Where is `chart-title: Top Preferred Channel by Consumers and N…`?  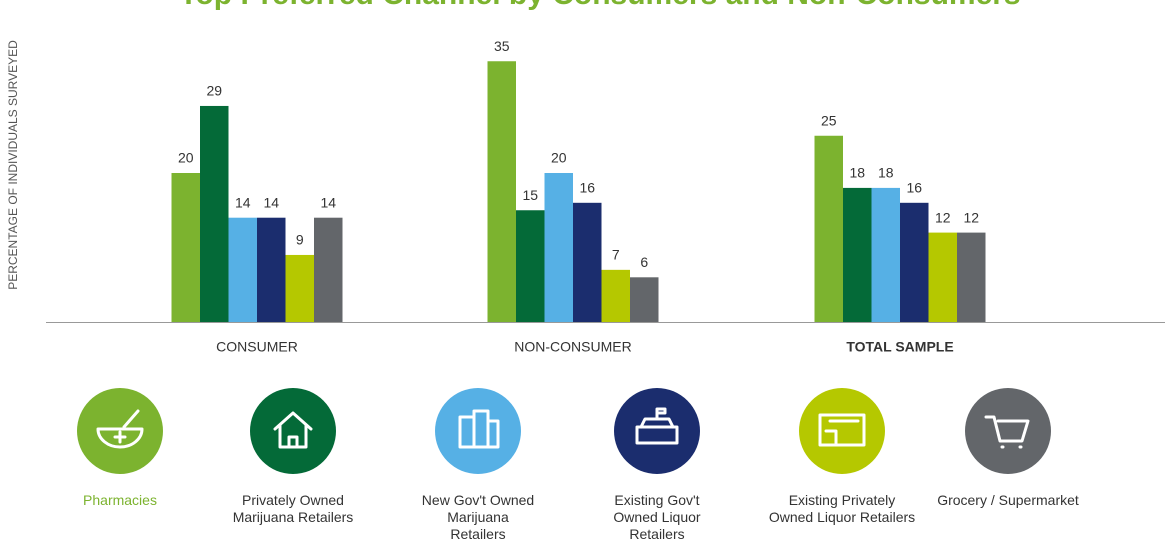
chart-title: Top Preferred Channel by Consumers and N… is located at coordinates (599, 5).